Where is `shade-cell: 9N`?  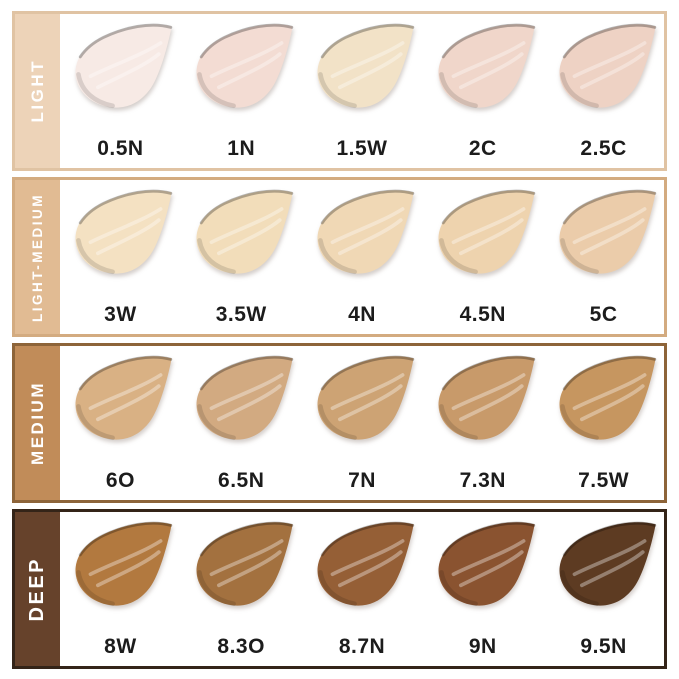 shade-cell: 9N is located at coordinates (482, 589).